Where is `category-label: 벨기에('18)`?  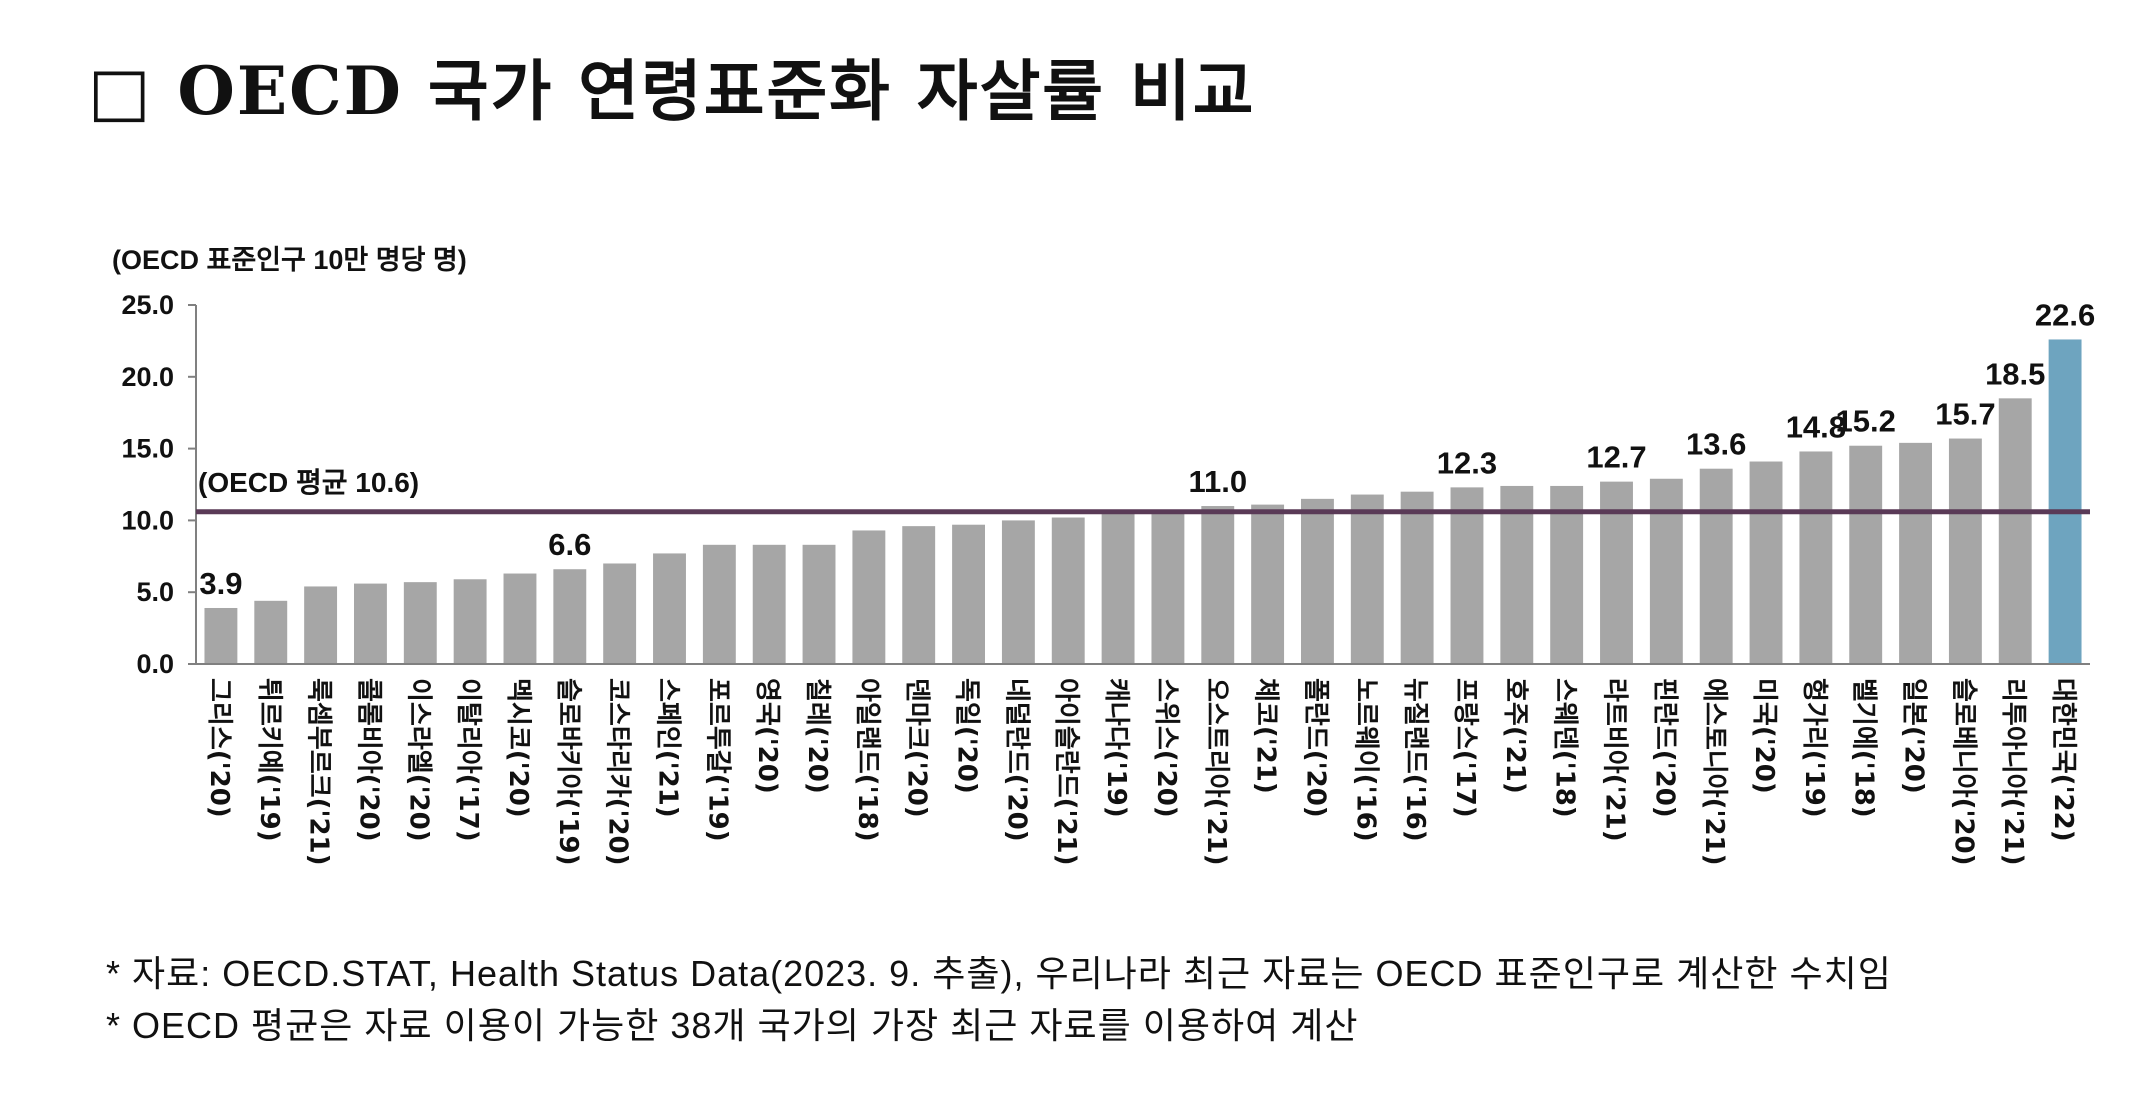
category-label: 벨기에('18) is located at coordinates (1864, 748).